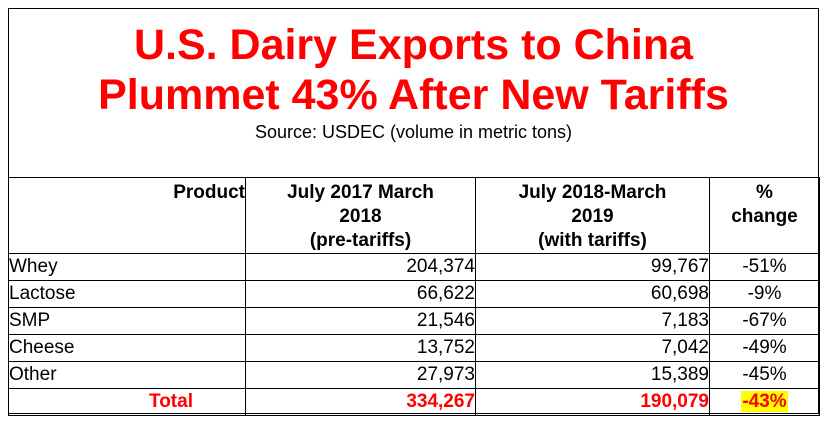 The width and height of the screenshot is (829, 440). Describe the element at coordinates (764, 321) in the screenshot. I see `change-value: -67%` at that location.